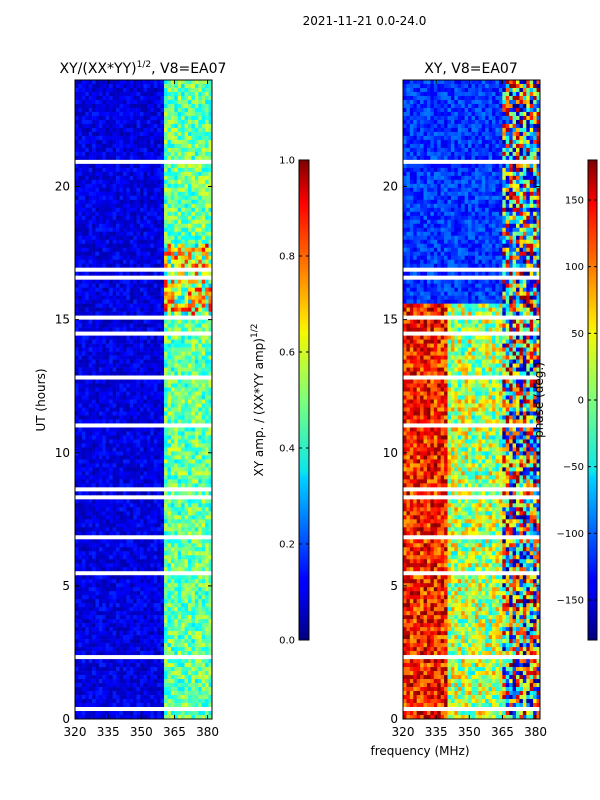 The width and height of the screenshot is (600, 800). What do you see at coordinates (461, 320) in the screenshot?
I see `phase-y-tick: 15` at bounding box center [461, 320].